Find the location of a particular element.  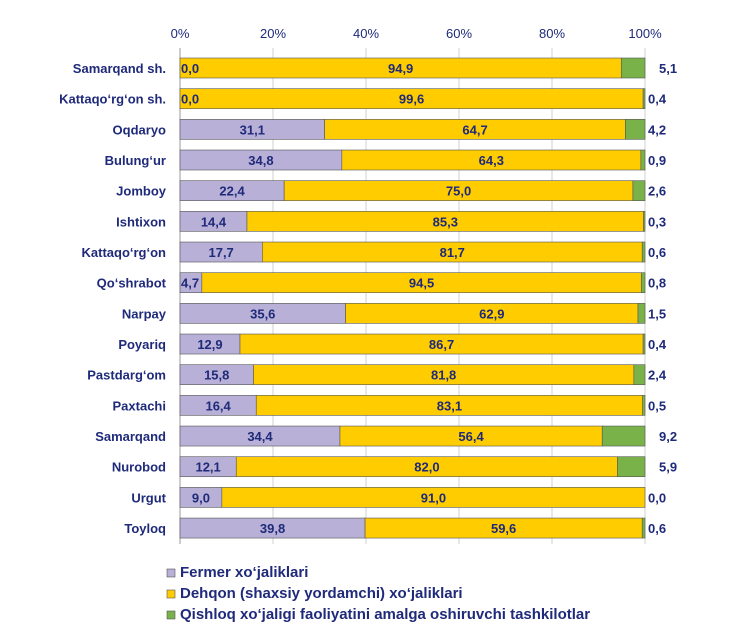

data-label: 85,3 is located at coordinates (445, 221).